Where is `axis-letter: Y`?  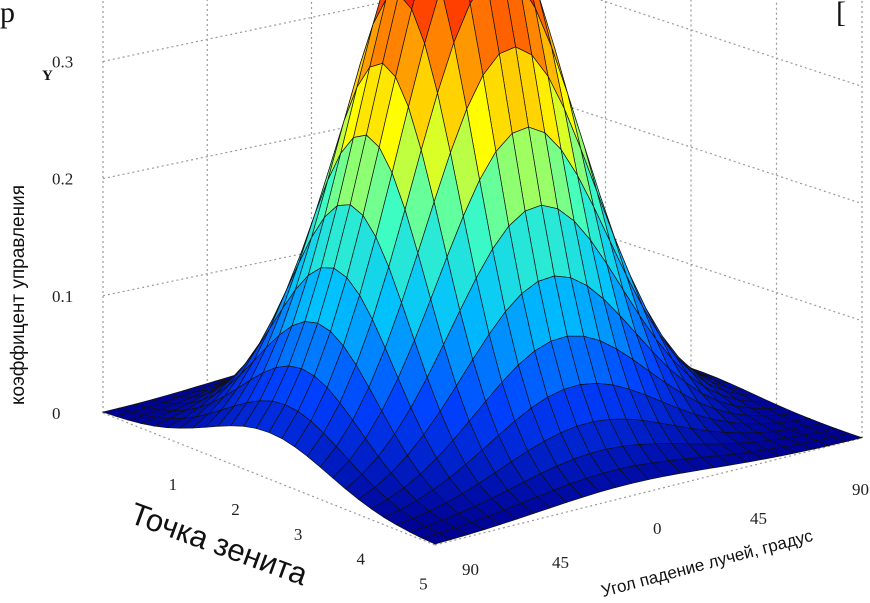
axis-letter: Y is located at coordinates (47, 76).